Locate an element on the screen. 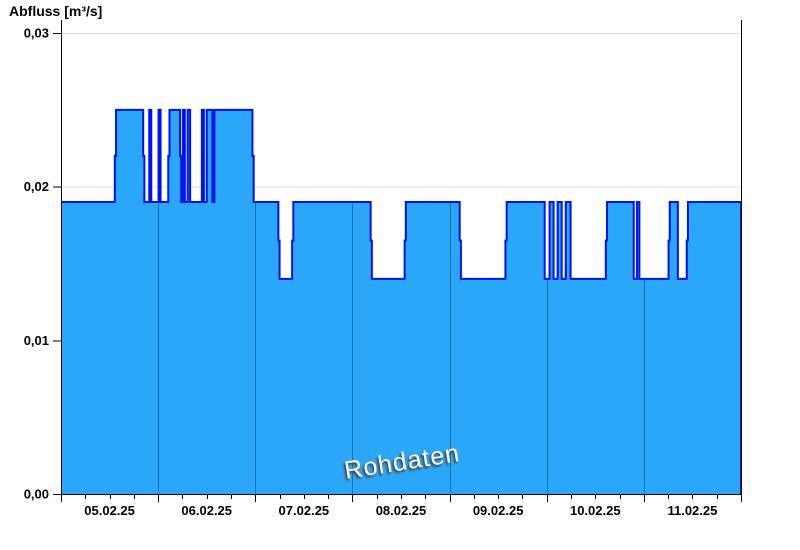 Image resolution: width=800 pixels, height=550 pixels. x-date-label: 11.02.25 is located at coordinates (692, 510).